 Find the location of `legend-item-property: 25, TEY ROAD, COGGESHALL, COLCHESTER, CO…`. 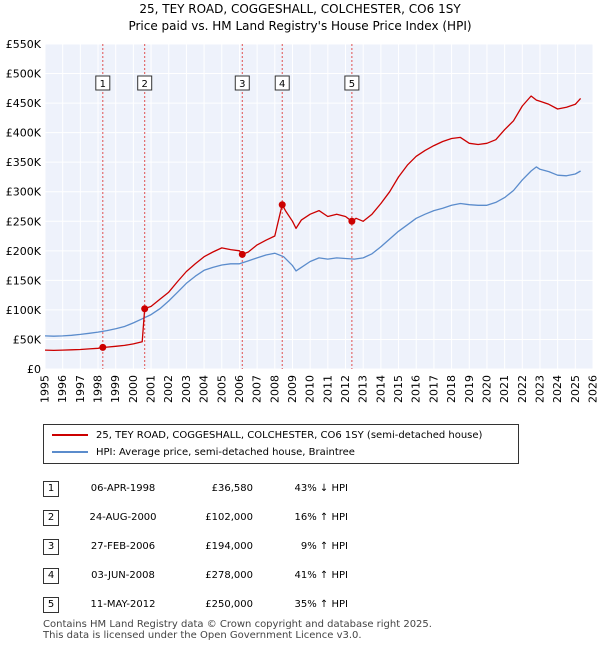

legend-item-property: 25, TEY ROAD, COGGESHALL, COLCHESTER, CO… is located at coordinates (263, 435).